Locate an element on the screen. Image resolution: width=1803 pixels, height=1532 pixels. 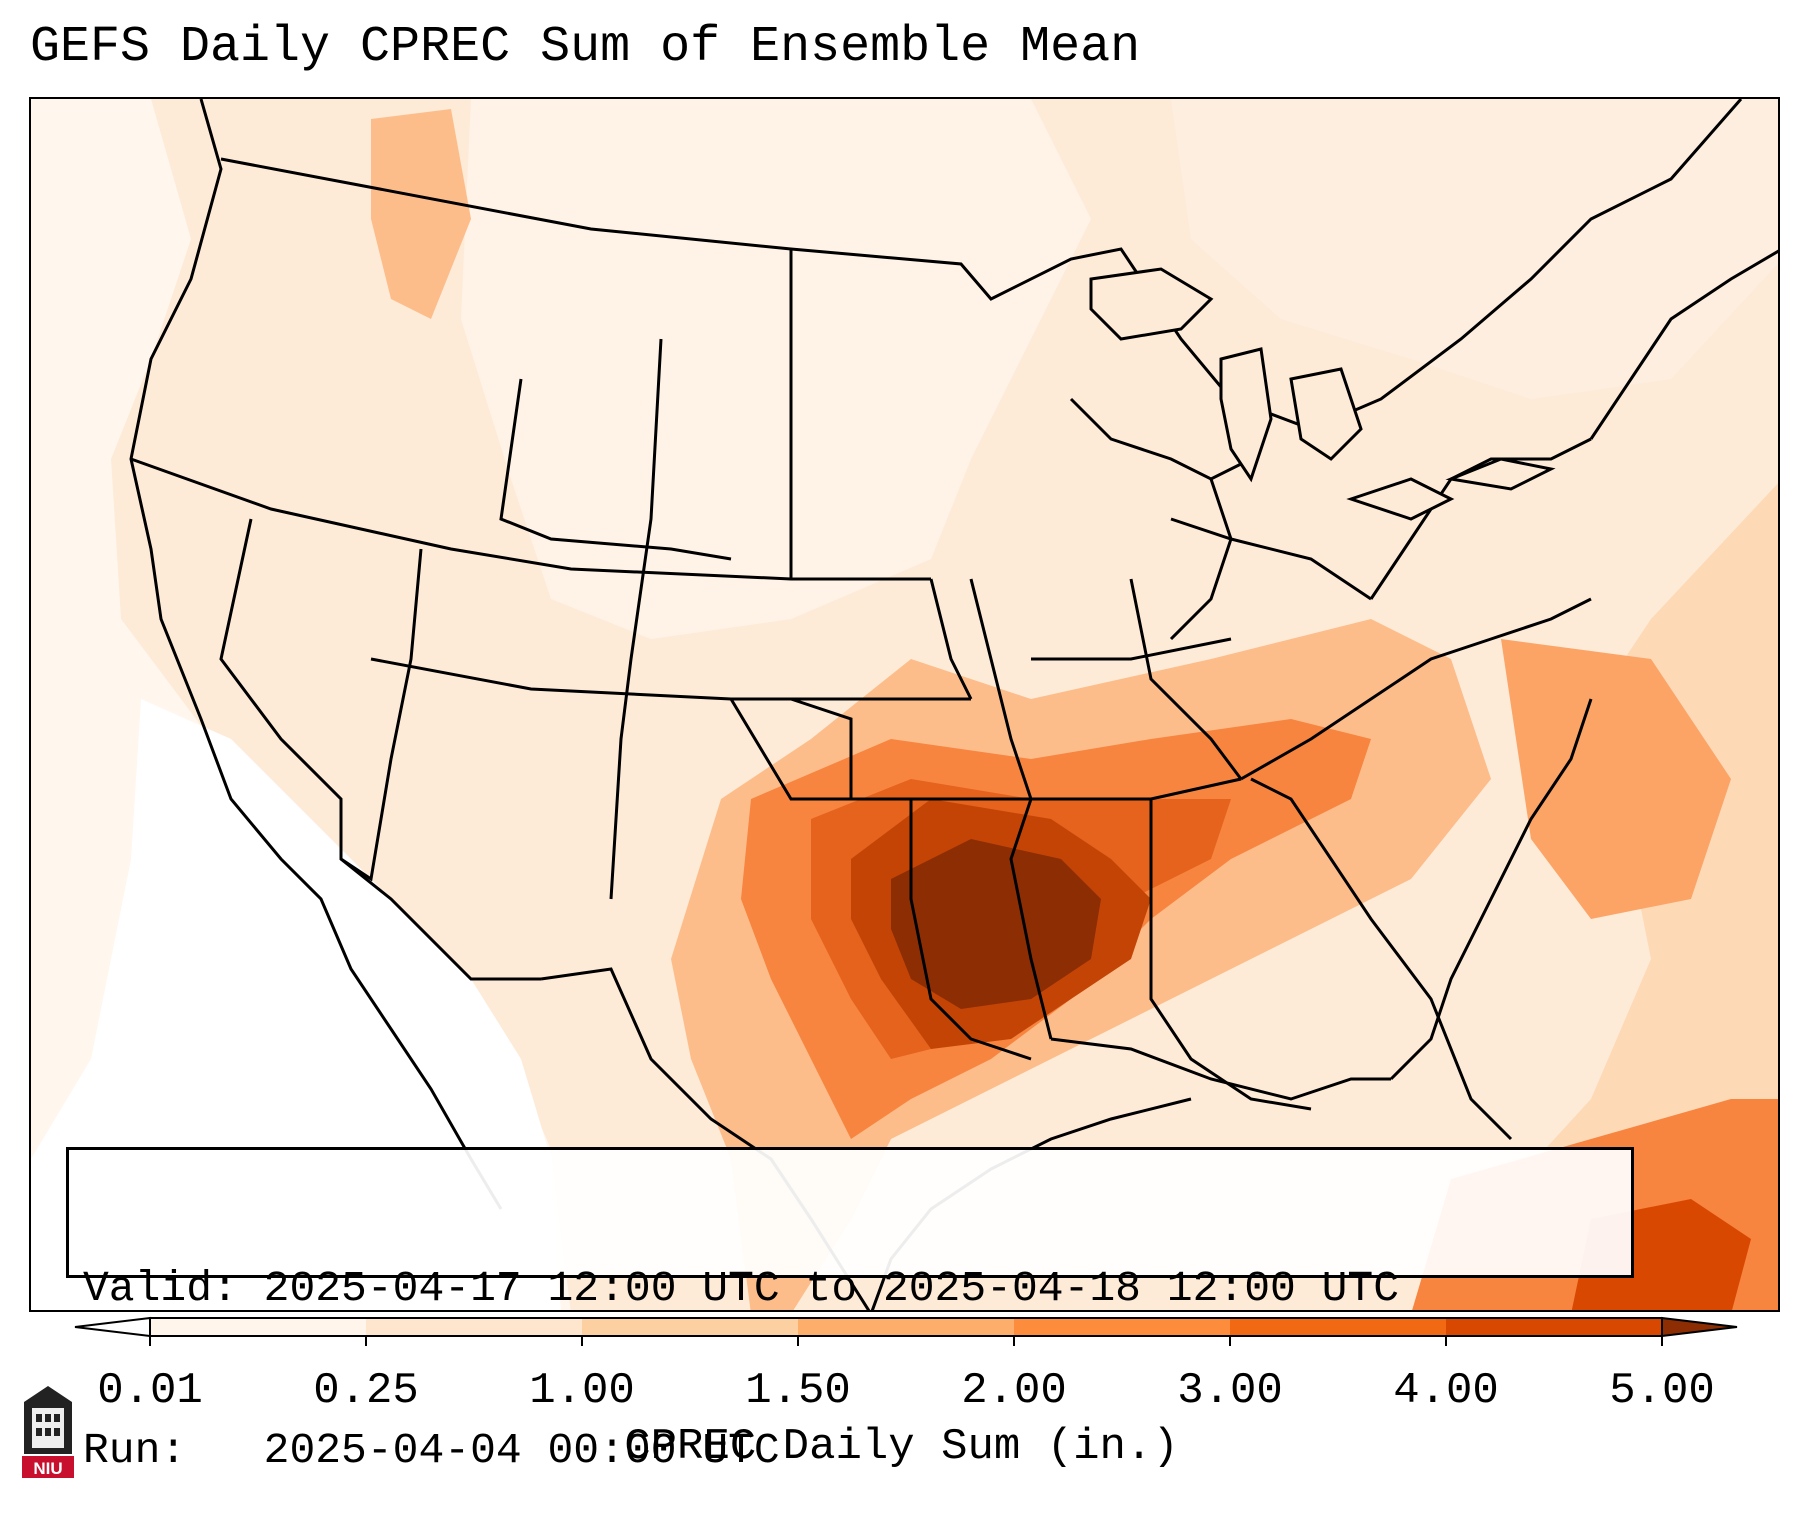
colorbar-extend-high is located at coordinates (1699, 1327).